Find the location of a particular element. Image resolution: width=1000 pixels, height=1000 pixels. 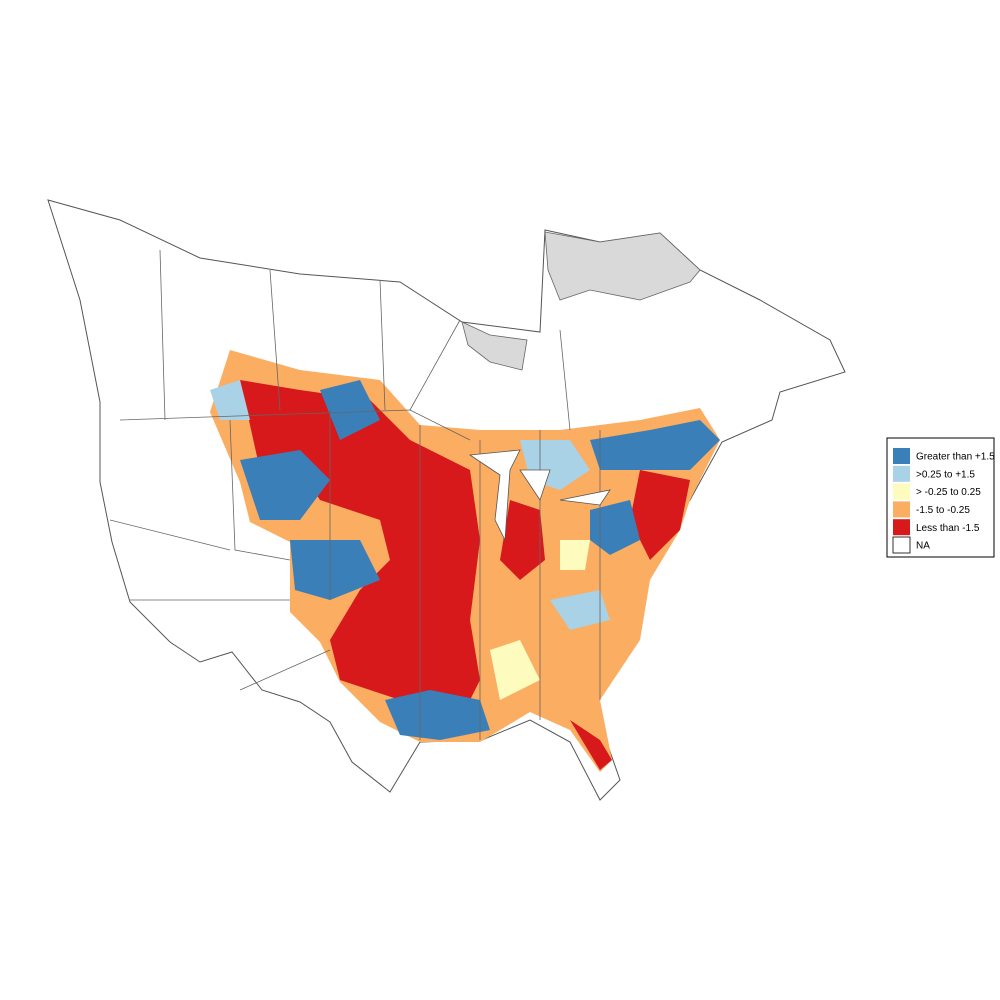

legend-label: -1.5 to -0.25 is located at coordinates (943, 510).